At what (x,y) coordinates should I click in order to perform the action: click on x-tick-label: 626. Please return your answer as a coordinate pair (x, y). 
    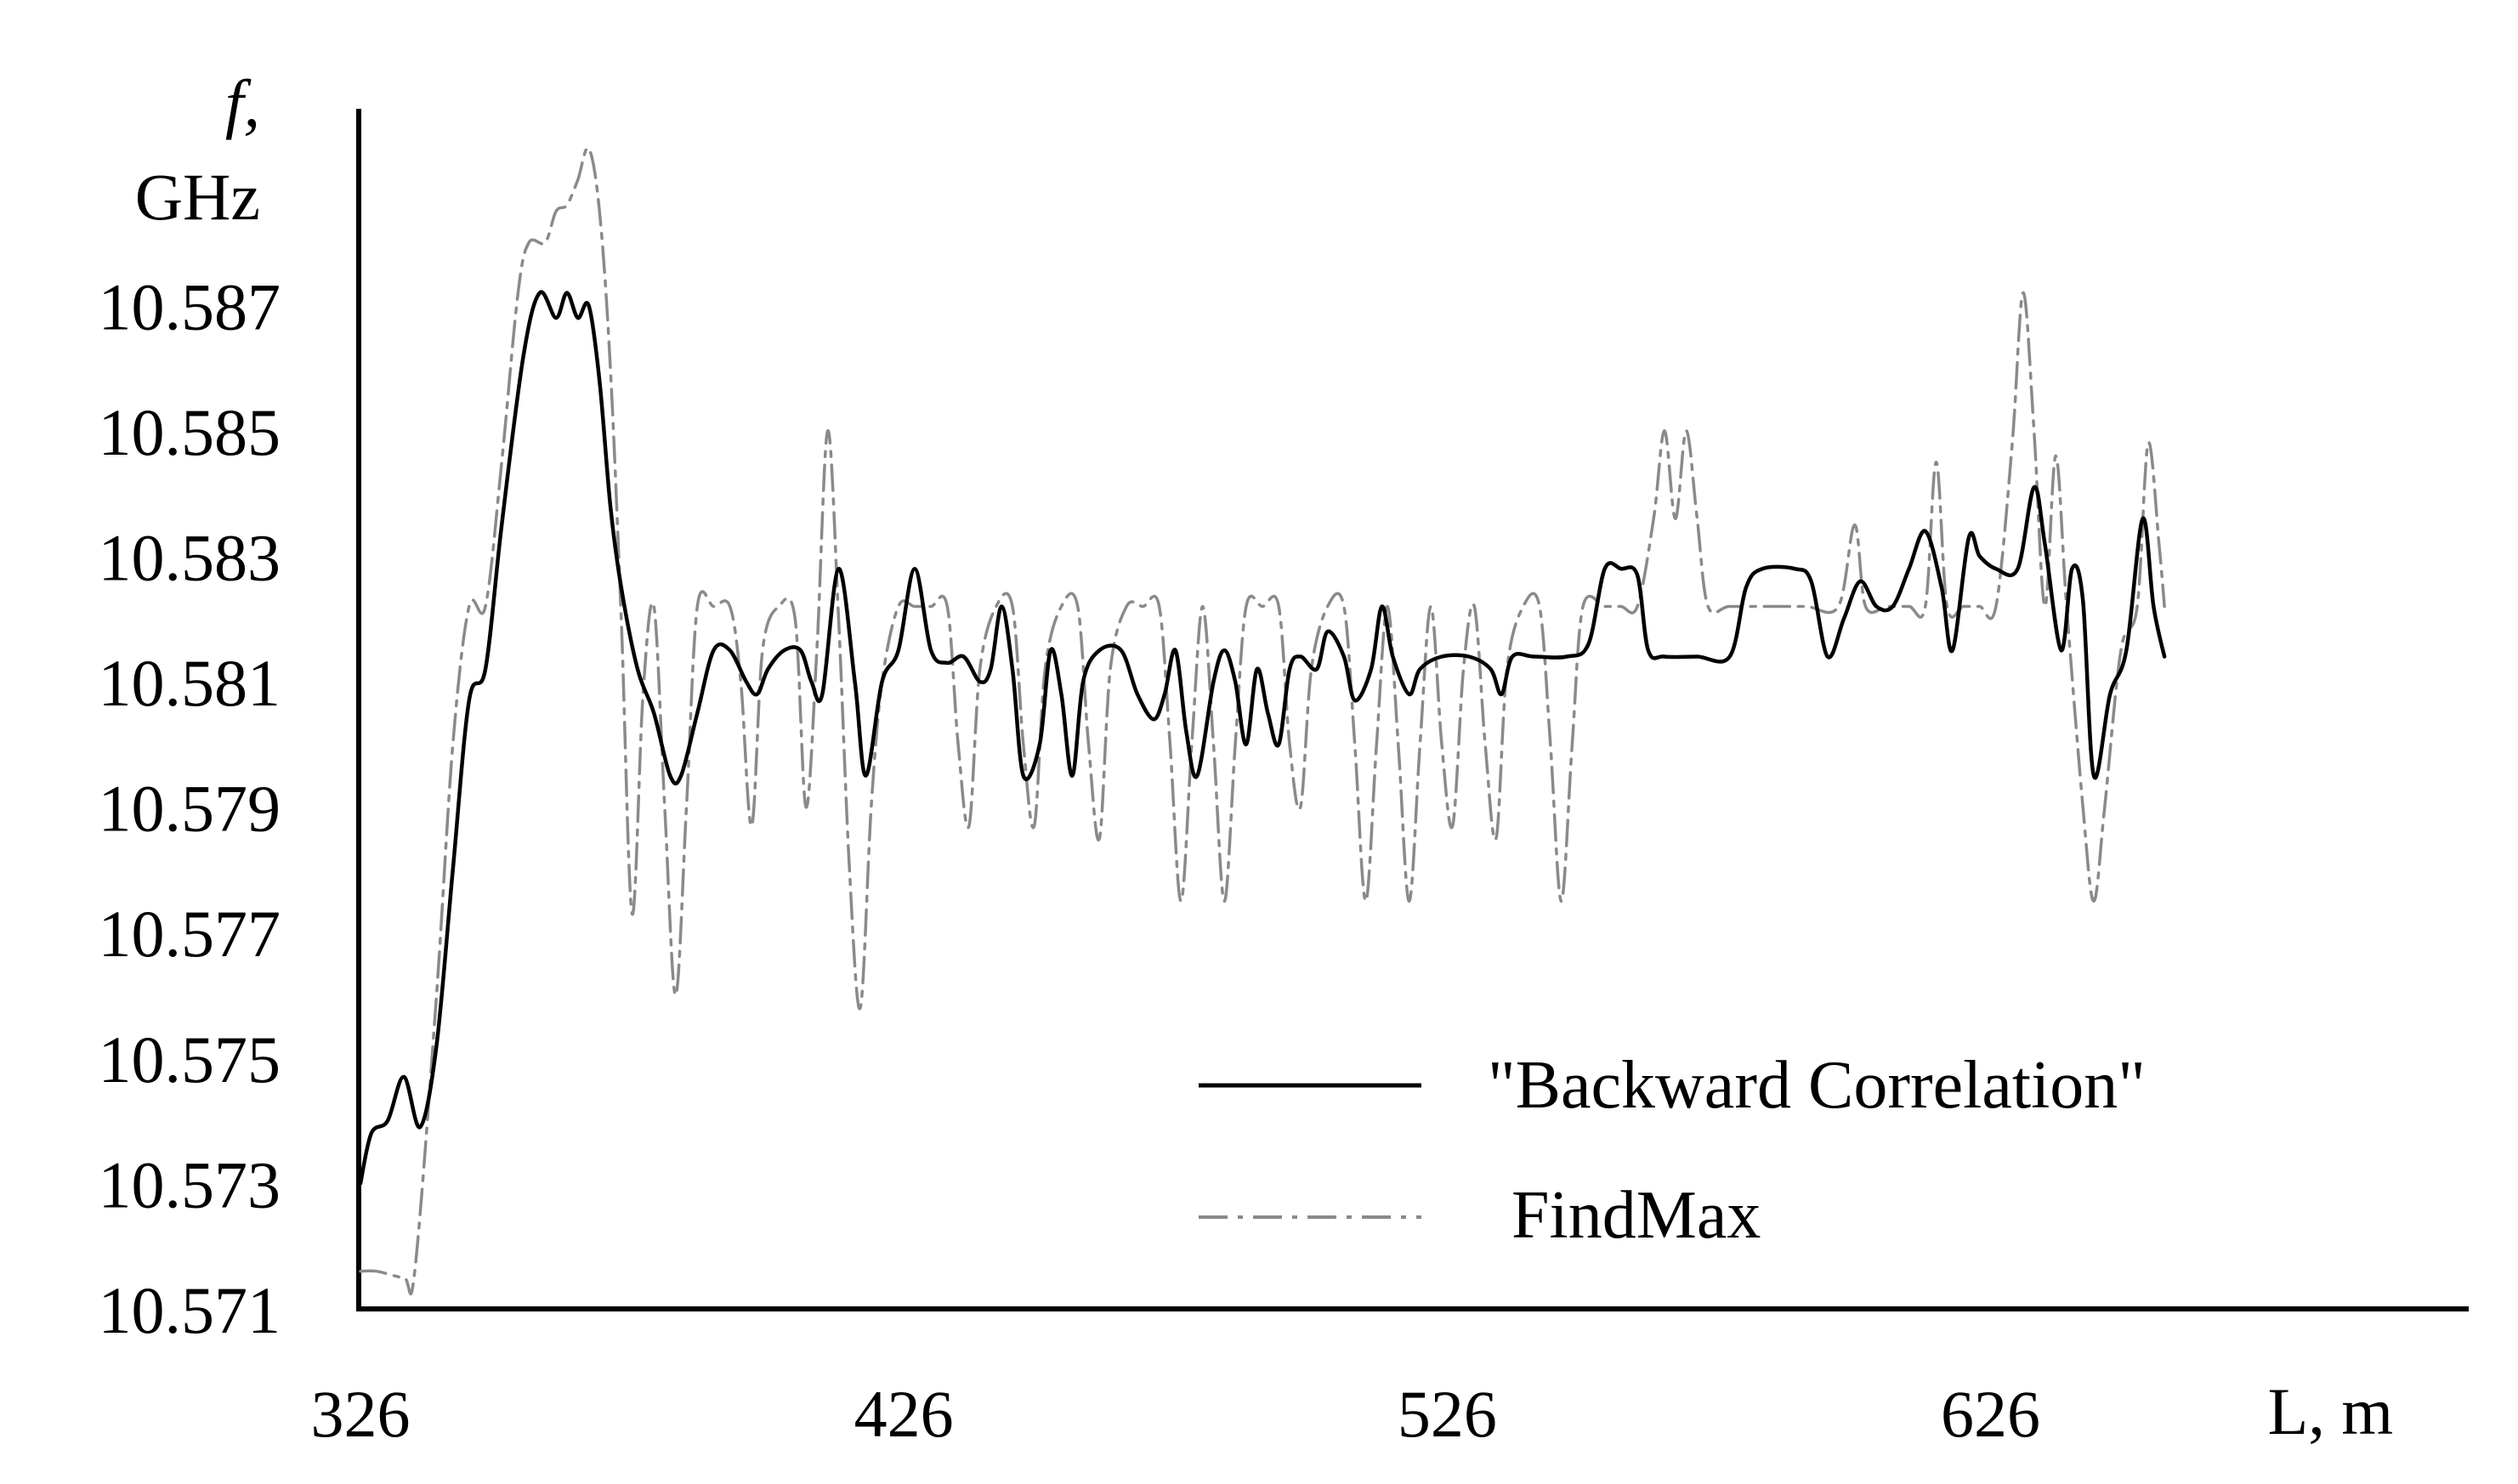
    Looking at the image, I should click on (1990, 1414).